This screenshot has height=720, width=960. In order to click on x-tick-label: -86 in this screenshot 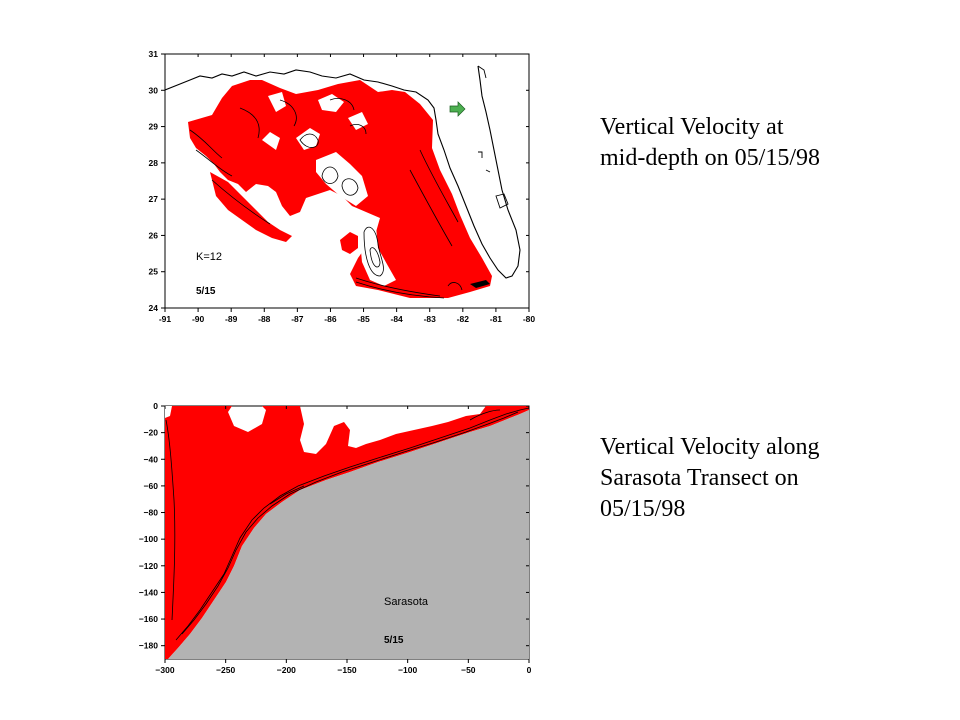, I will do `click(330, 319)`.